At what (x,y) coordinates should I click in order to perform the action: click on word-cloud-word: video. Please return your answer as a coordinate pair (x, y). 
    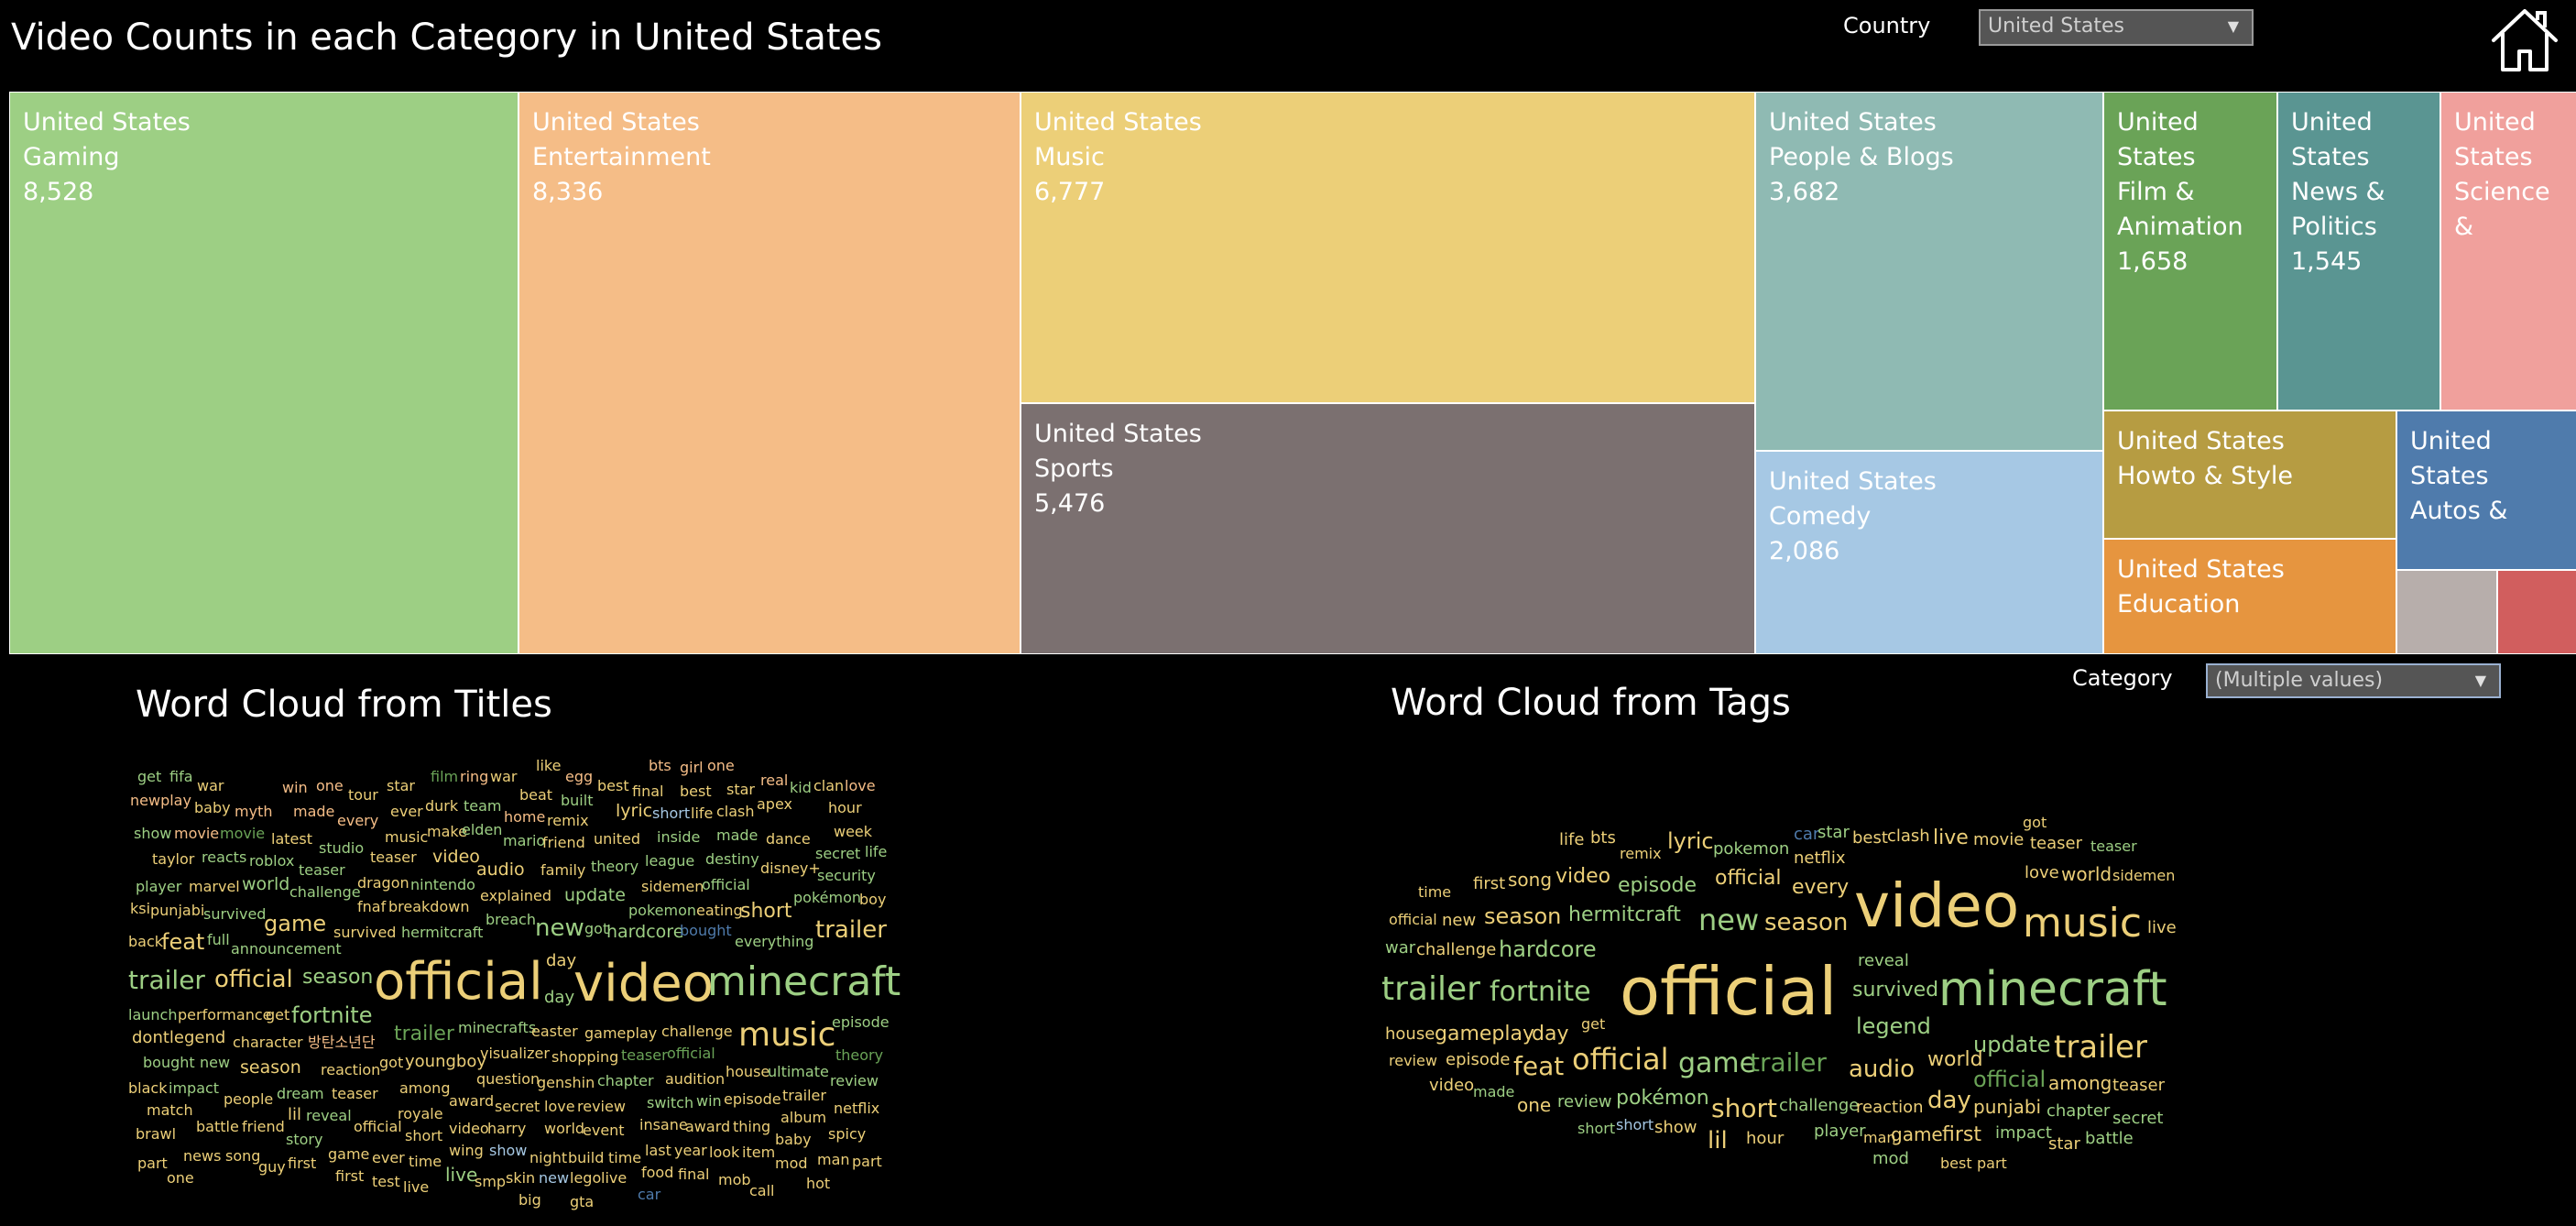
    Looking at the image, I should click on (469, 1129).